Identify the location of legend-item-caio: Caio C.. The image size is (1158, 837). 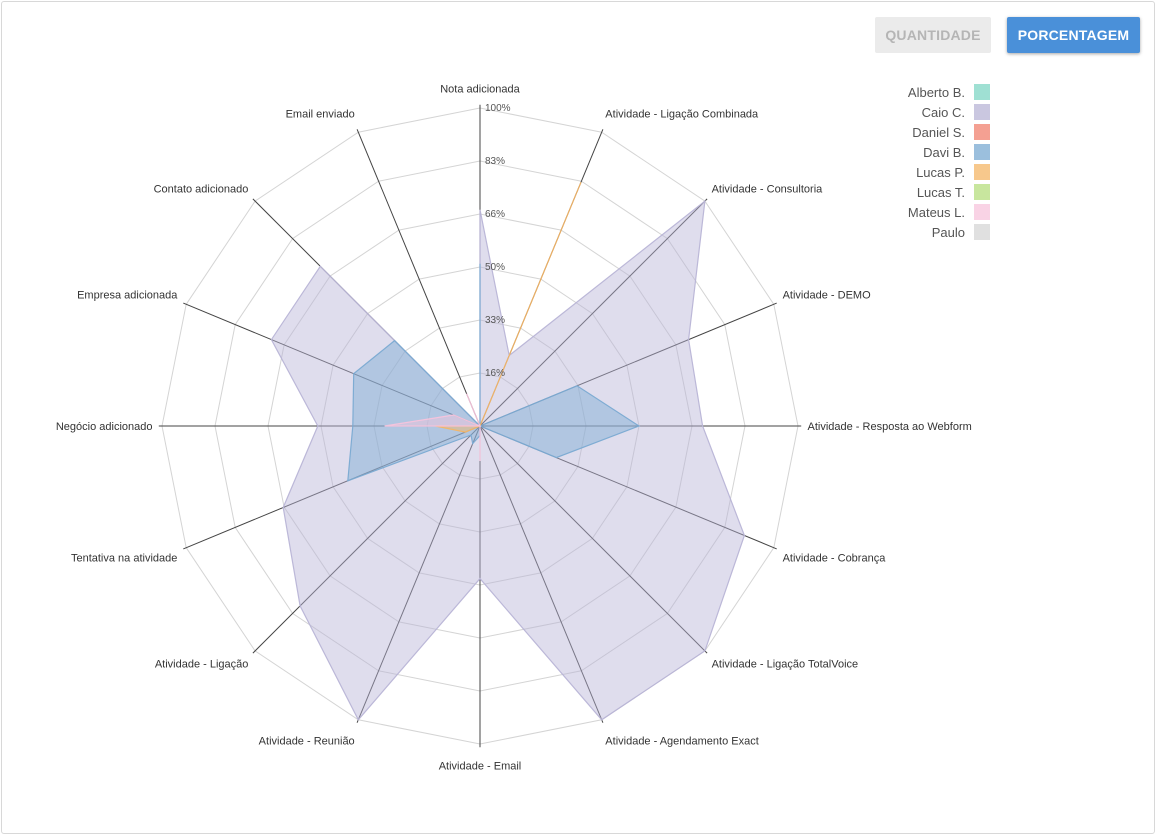
(925, 112).